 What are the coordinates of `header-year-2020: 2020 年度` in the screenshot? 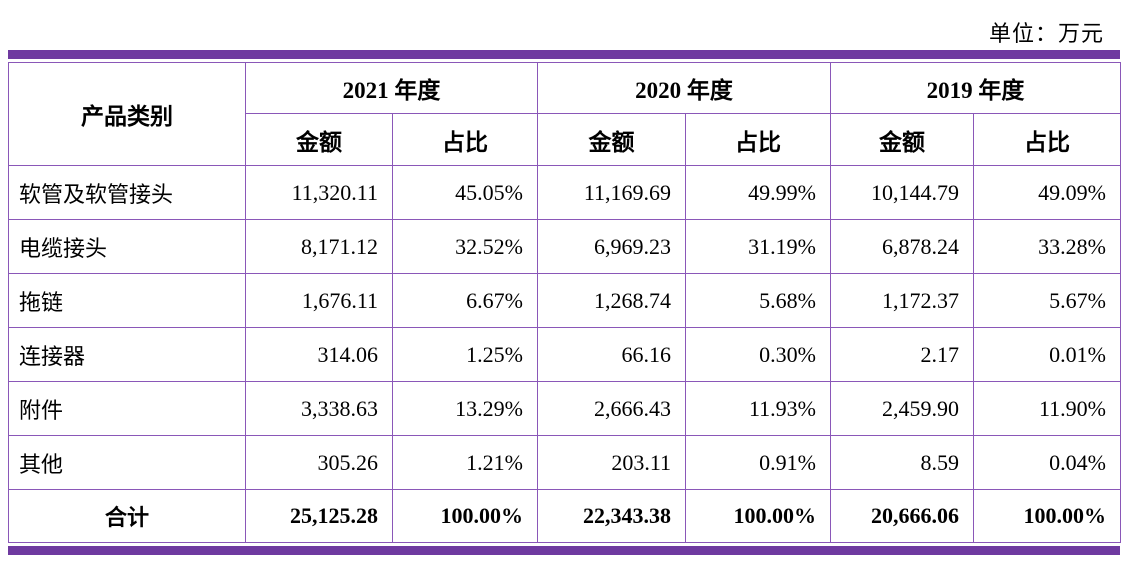 It's located at (684, 88).